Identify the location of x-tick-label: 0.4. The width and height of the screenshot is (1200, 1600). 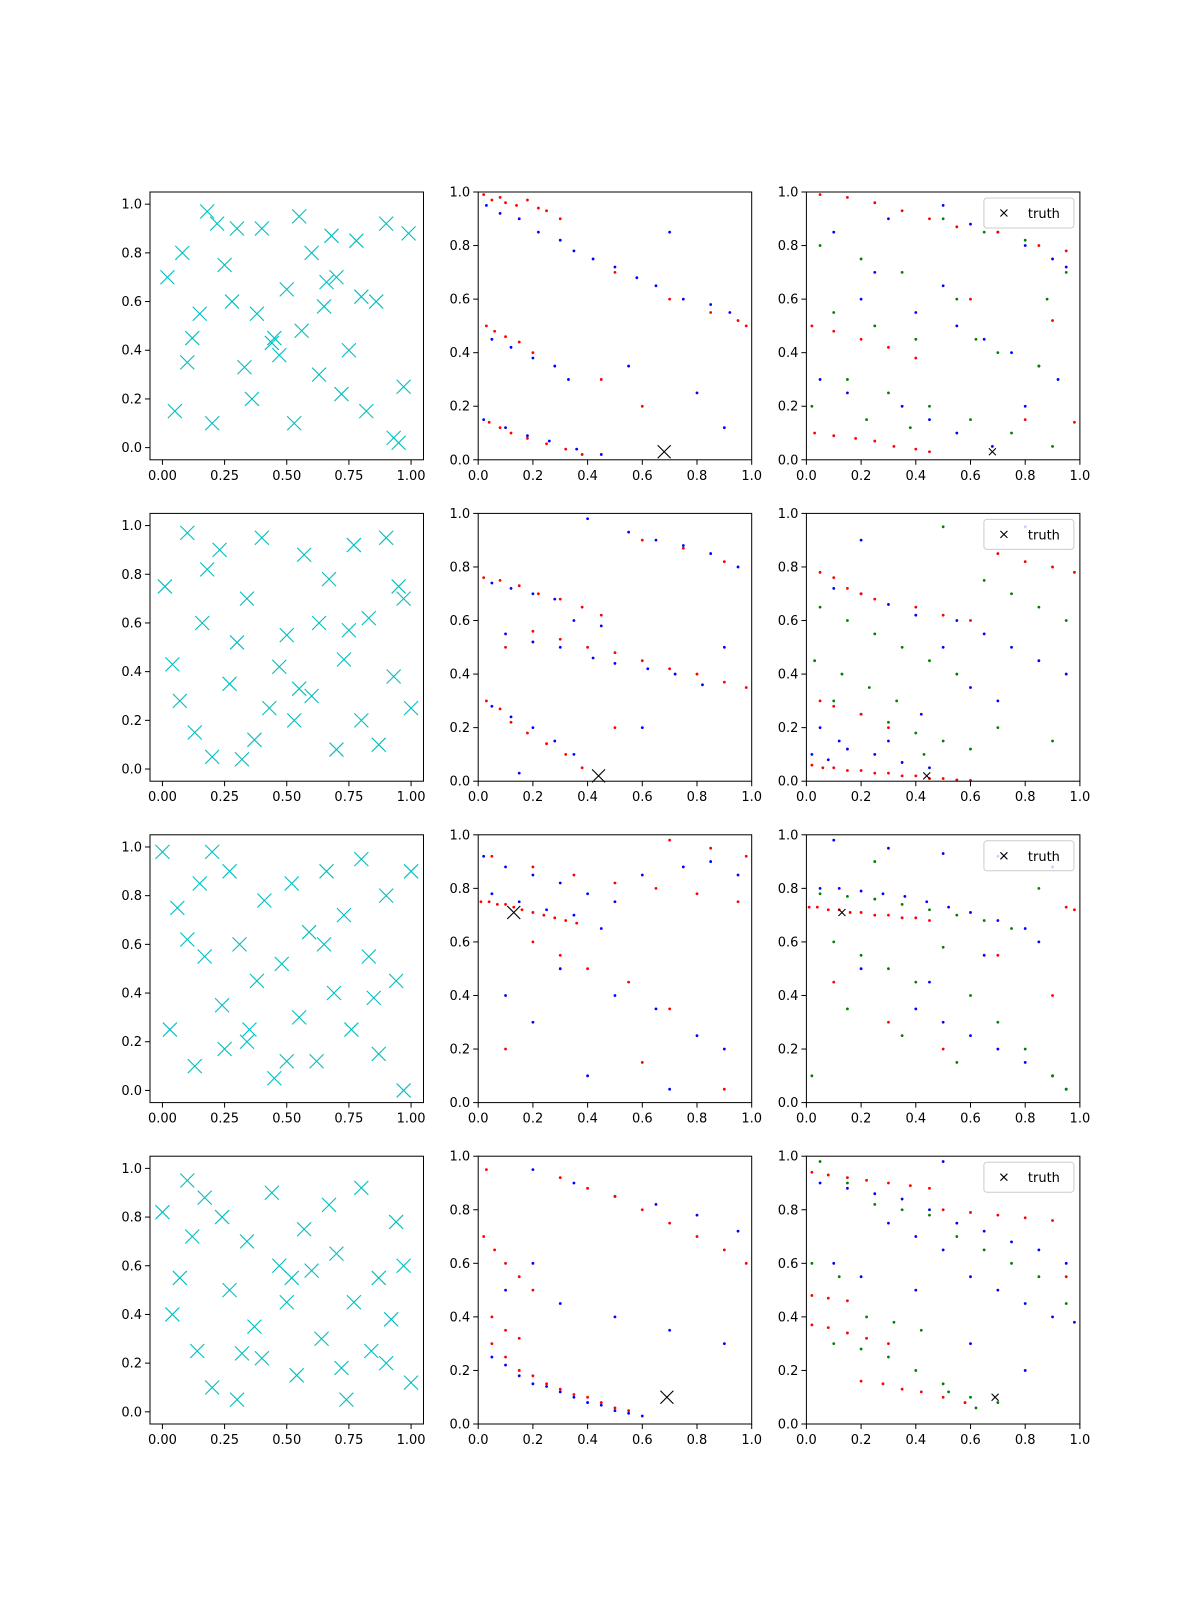
(587, 476).